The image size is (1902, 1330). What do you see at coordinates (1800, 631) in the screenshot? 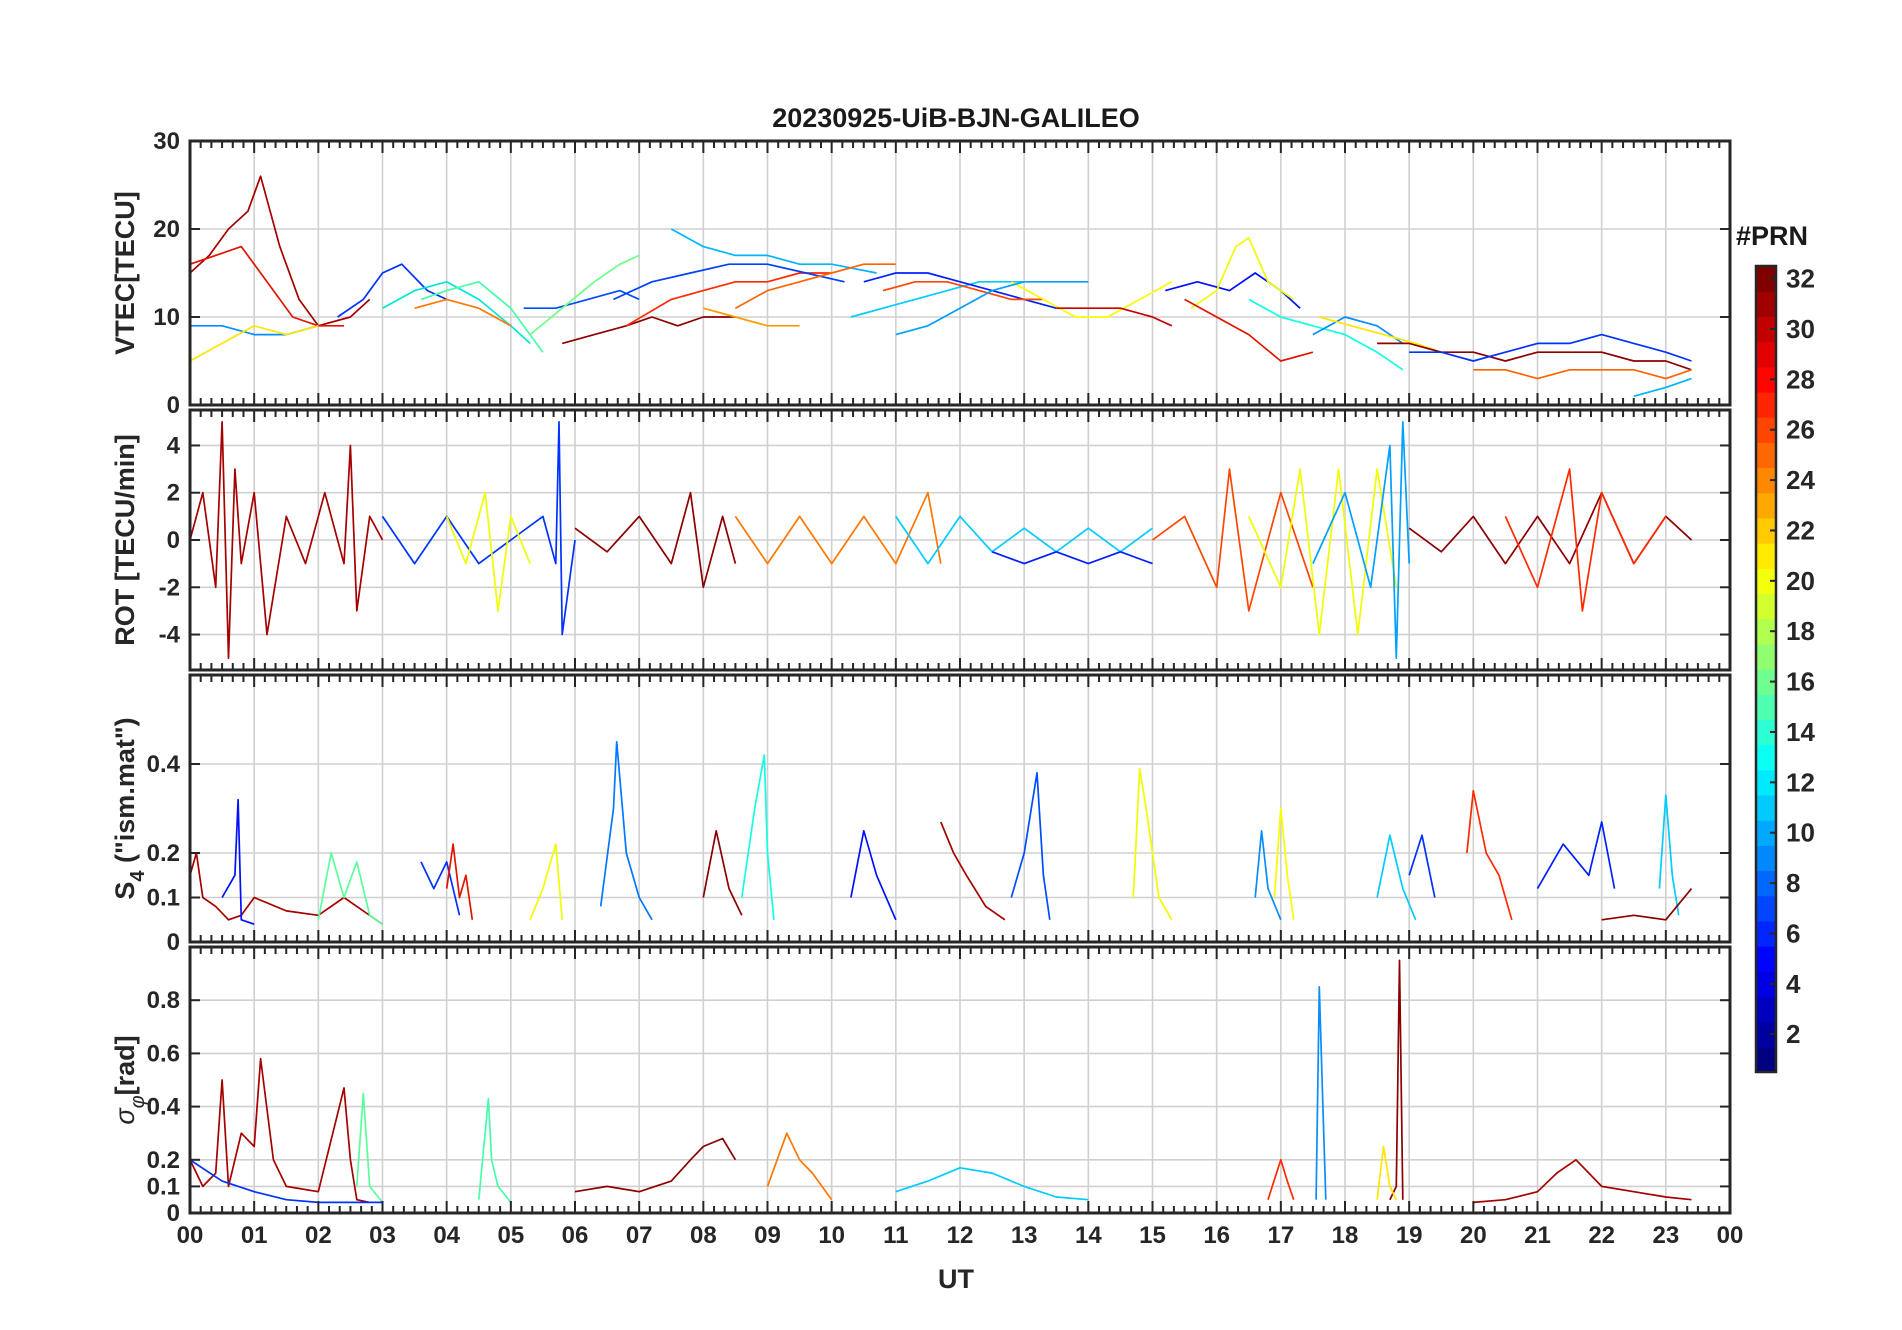
I see `colorbar-tick-label: 18` at bounding box center [1800, 631].